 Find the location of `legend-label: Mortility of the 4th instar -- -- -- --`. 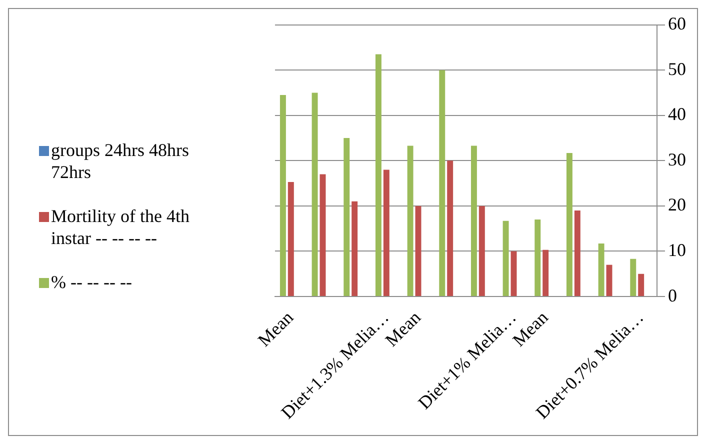

legend-label: Mortility of the 4th instar -- -- -- -- is located at coordinates (120, 227).